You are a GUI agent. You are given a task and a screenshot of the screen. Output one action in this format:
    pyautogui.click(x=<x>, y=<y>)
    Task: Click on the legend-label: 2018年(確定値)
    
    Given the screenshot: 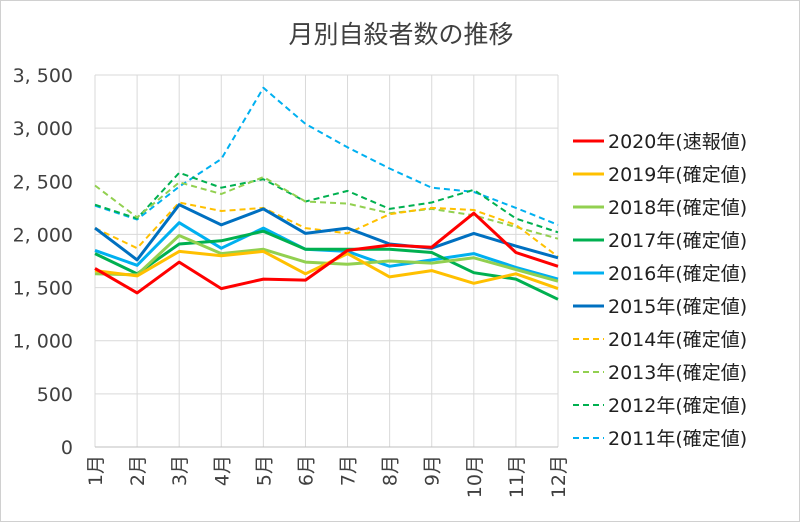 What is the action you would take?
    pyautogui.click(x=677, y=208)
    